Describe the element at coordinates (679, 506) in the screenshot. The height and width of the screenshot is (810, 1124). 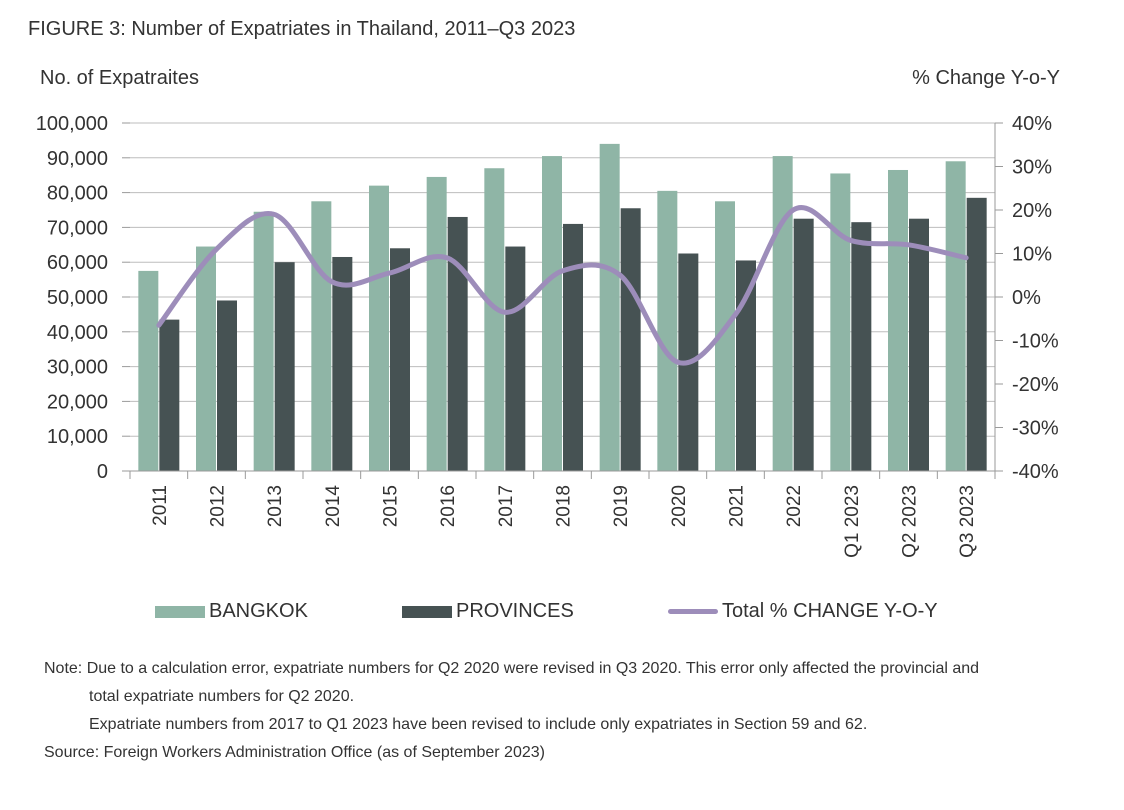
I see `x-tick-label: 2020` at that location.